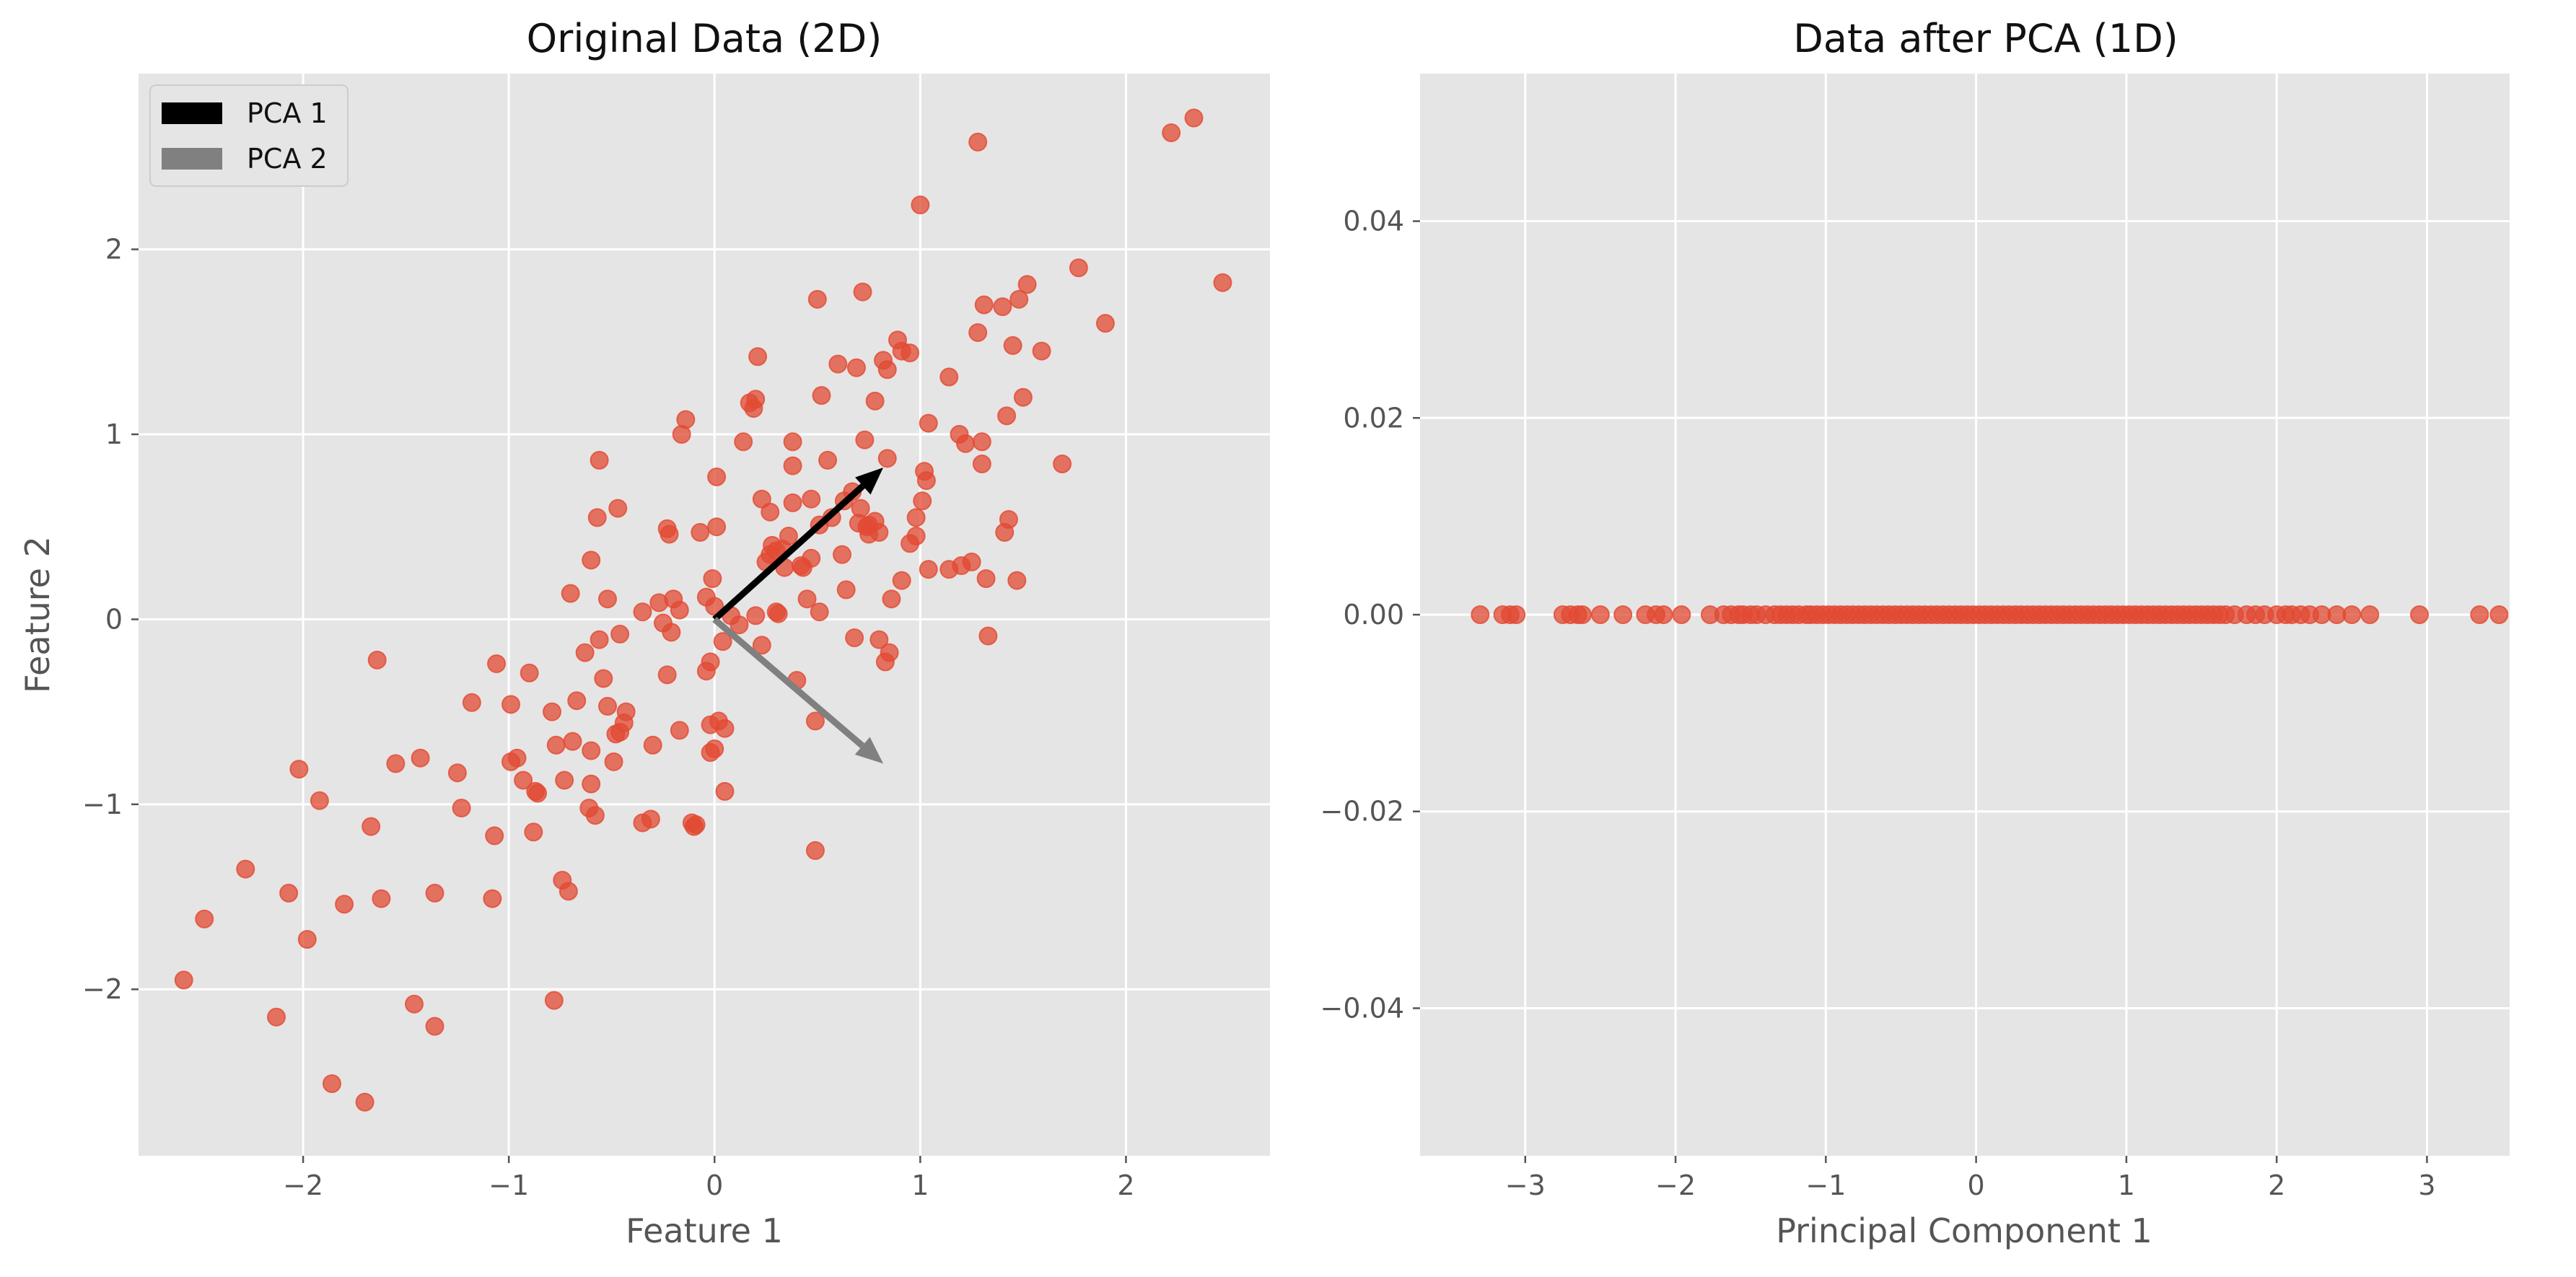  I want to click on x-axis-label-right: Principal Component 1, so click(1964, 1230).